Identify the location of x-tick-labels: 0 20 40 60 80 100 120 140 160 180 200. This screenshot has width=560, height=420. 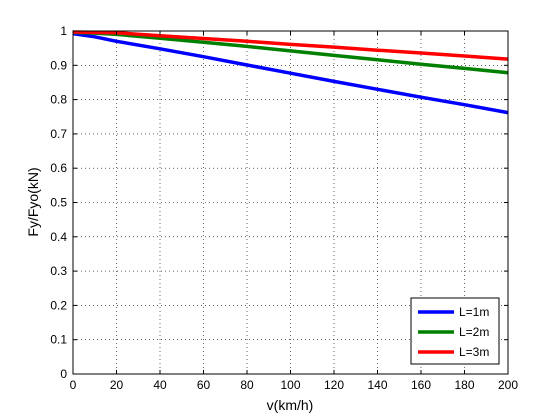
(294, 385).